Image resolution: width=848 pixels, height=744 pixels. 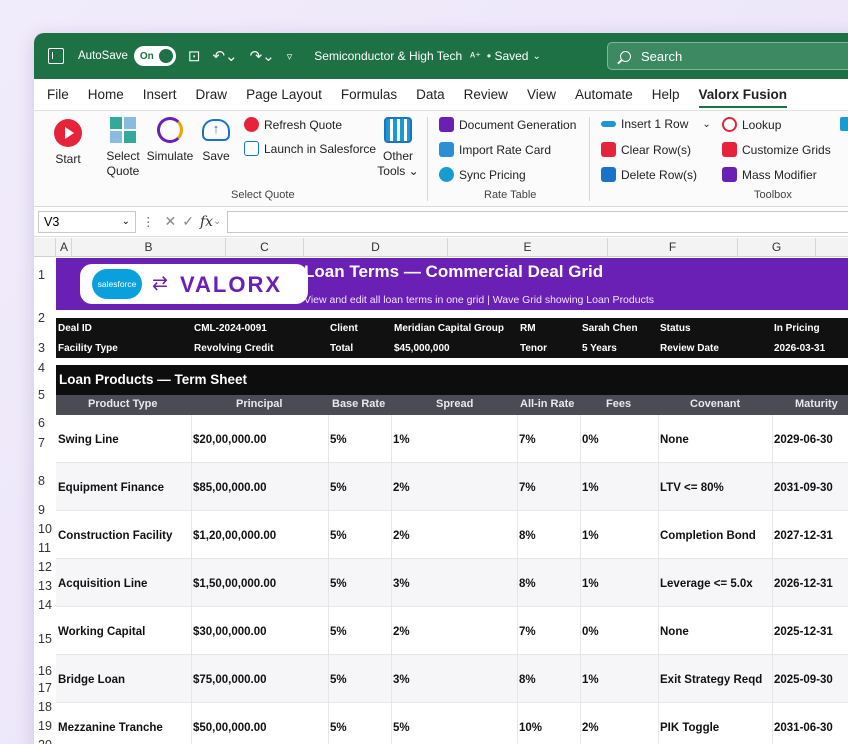 What do you see at coordinates (603, 94) in the screenshot?
I see `tab-automate: Automate` at bounding box center [603, 94].